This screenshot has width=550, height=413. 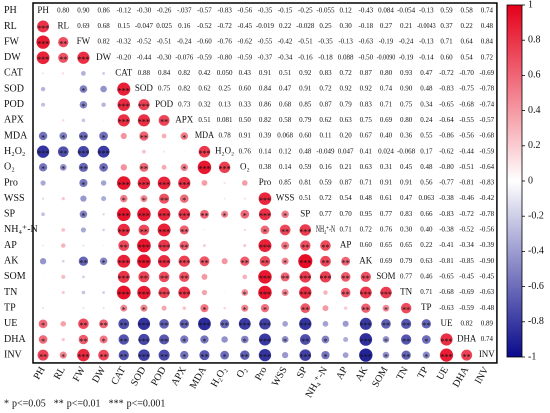 What do you see at coordinates (265, 42) in the screenshot?
I see `value-label: -0.55` at bounding box center [265, 42].